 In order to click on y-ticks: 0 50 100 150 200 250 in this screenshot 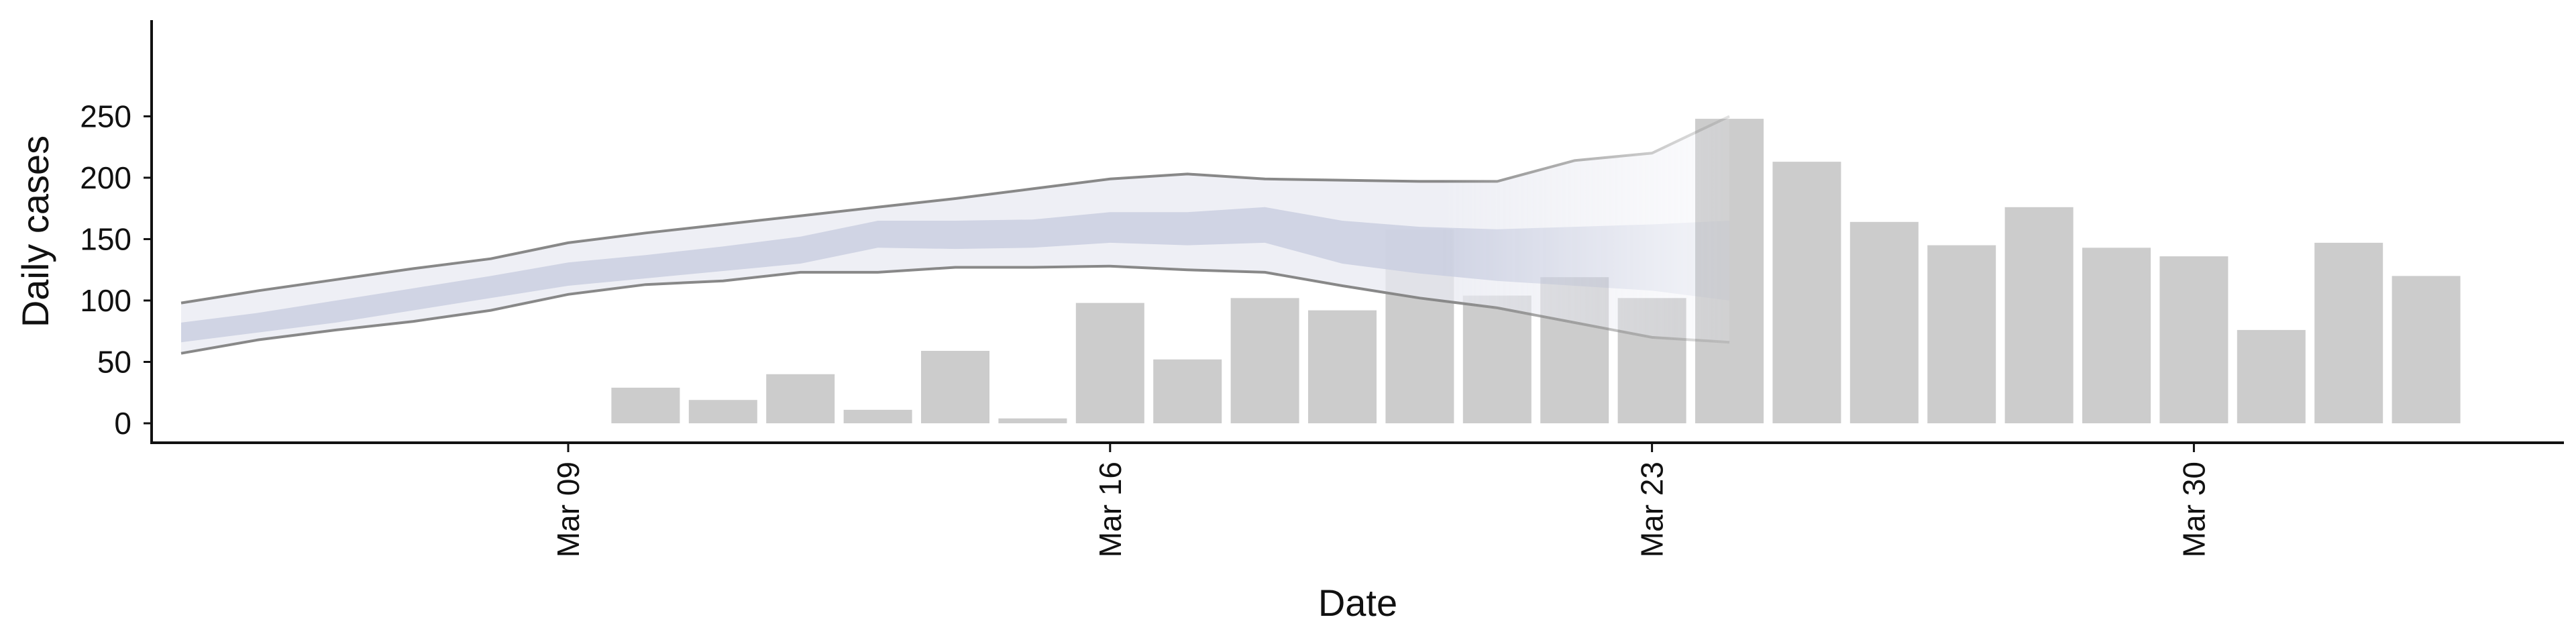, I will do `click(116, 270)`.